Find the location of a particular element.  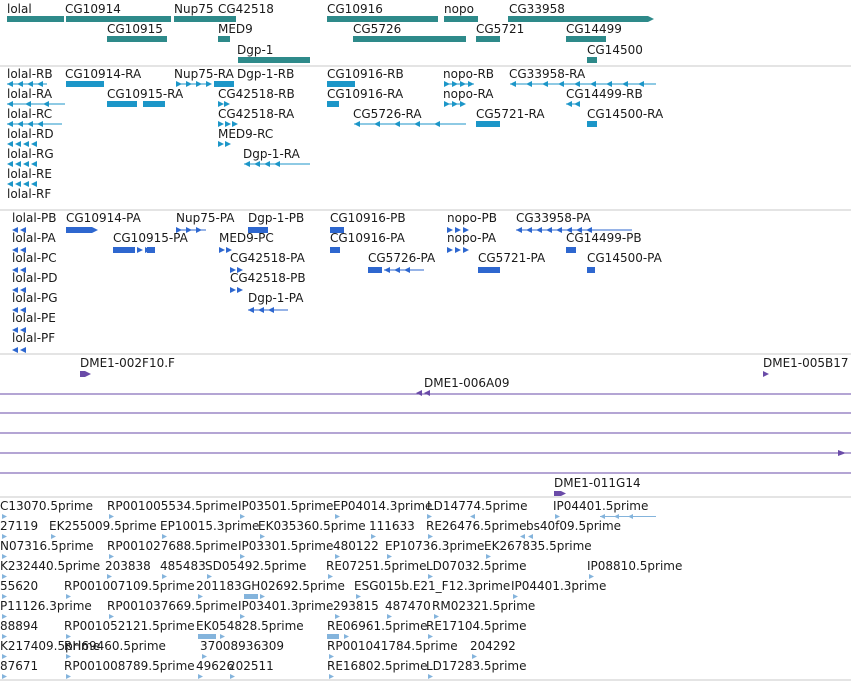

transcripts-r-cg14500-ra-glyph is located at coordinates (592, 124).